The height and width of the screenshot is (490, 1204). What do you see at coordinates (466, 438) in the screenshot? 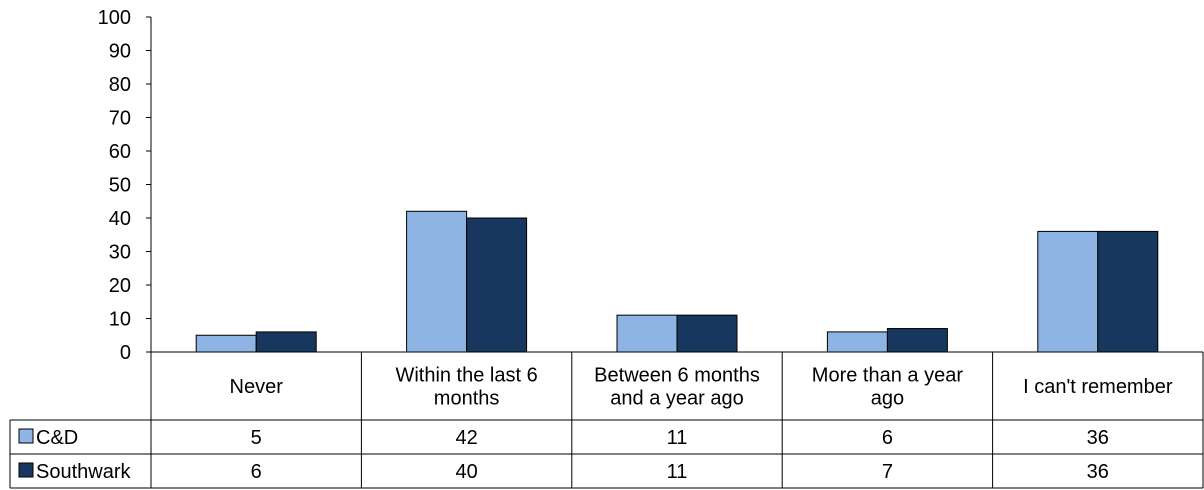
I see `data-value: 42` at bounding box center [466, 438].